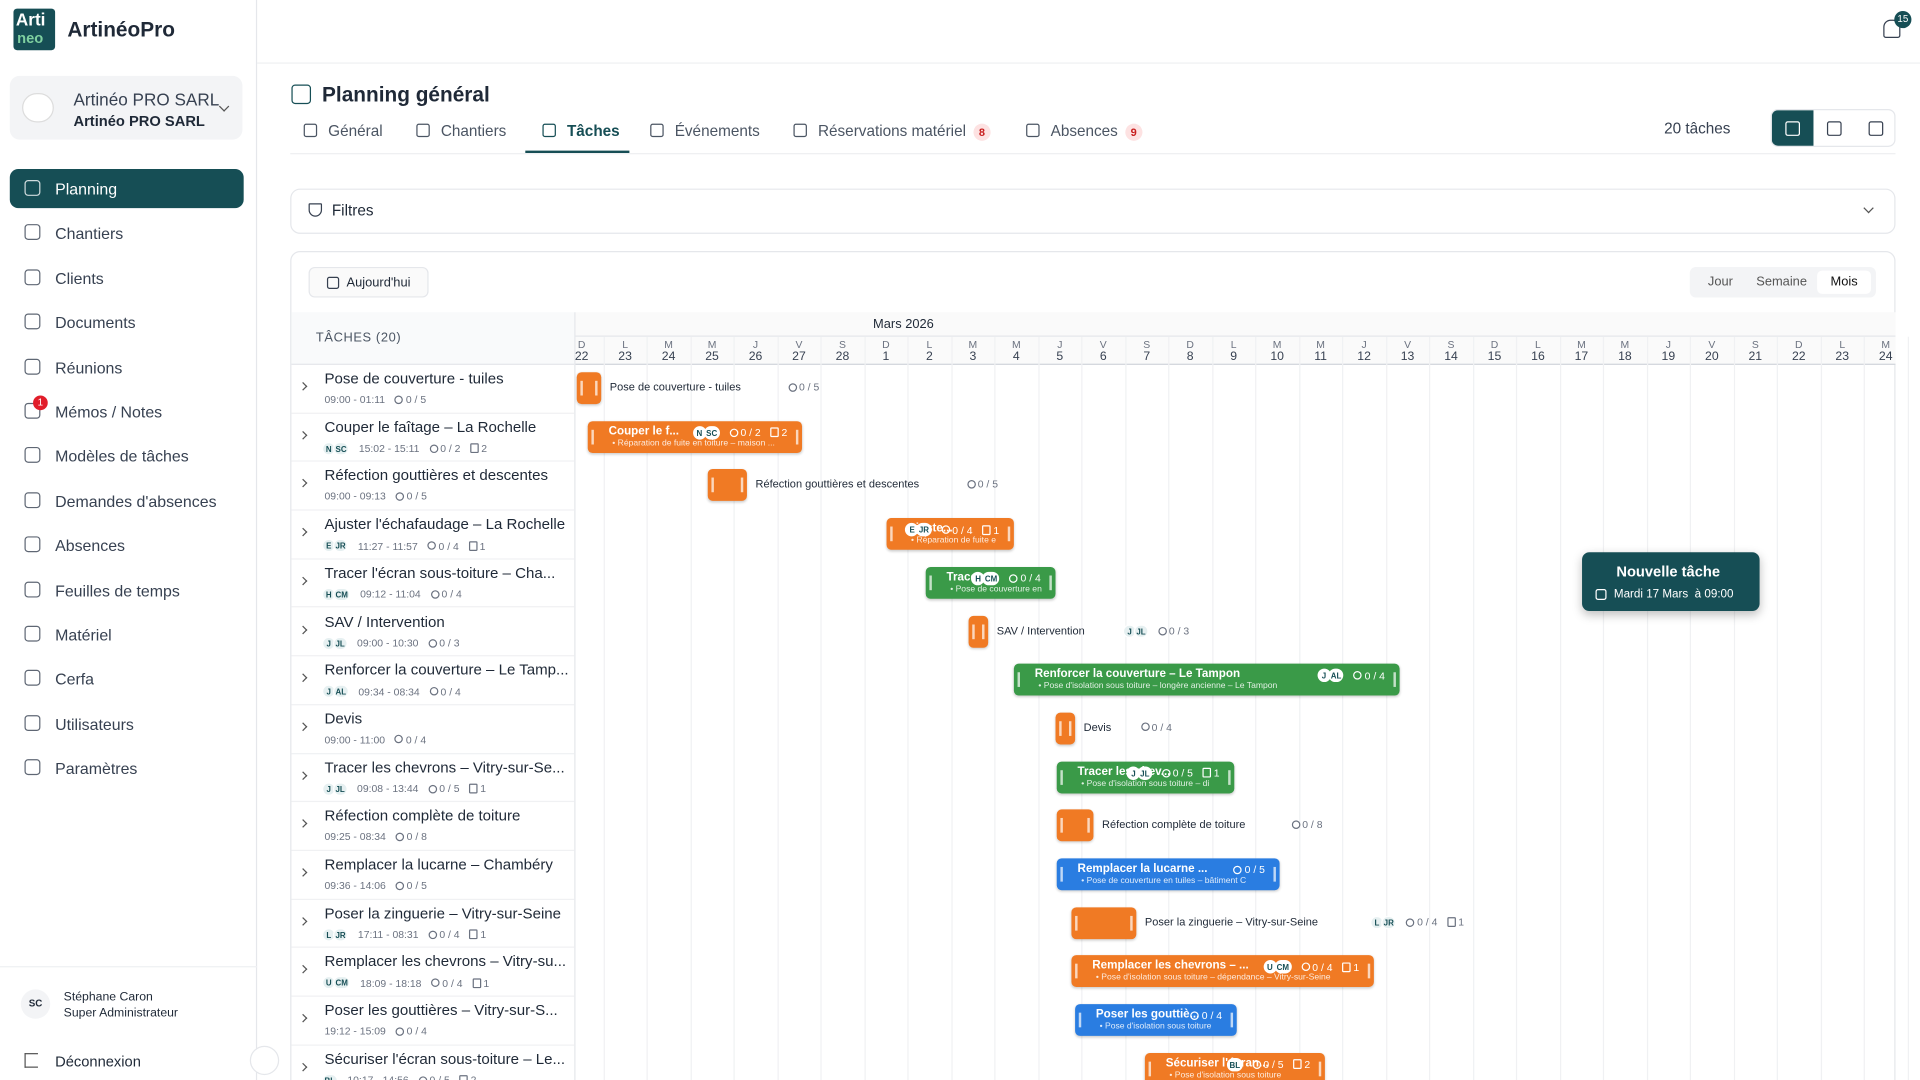 Image resolution: width=1920 pixels, height=1080 pixels. Describe the element at coordinates (355, 496) in the screenshot. I see `task-time: 09:00 - 09:13` at that location.